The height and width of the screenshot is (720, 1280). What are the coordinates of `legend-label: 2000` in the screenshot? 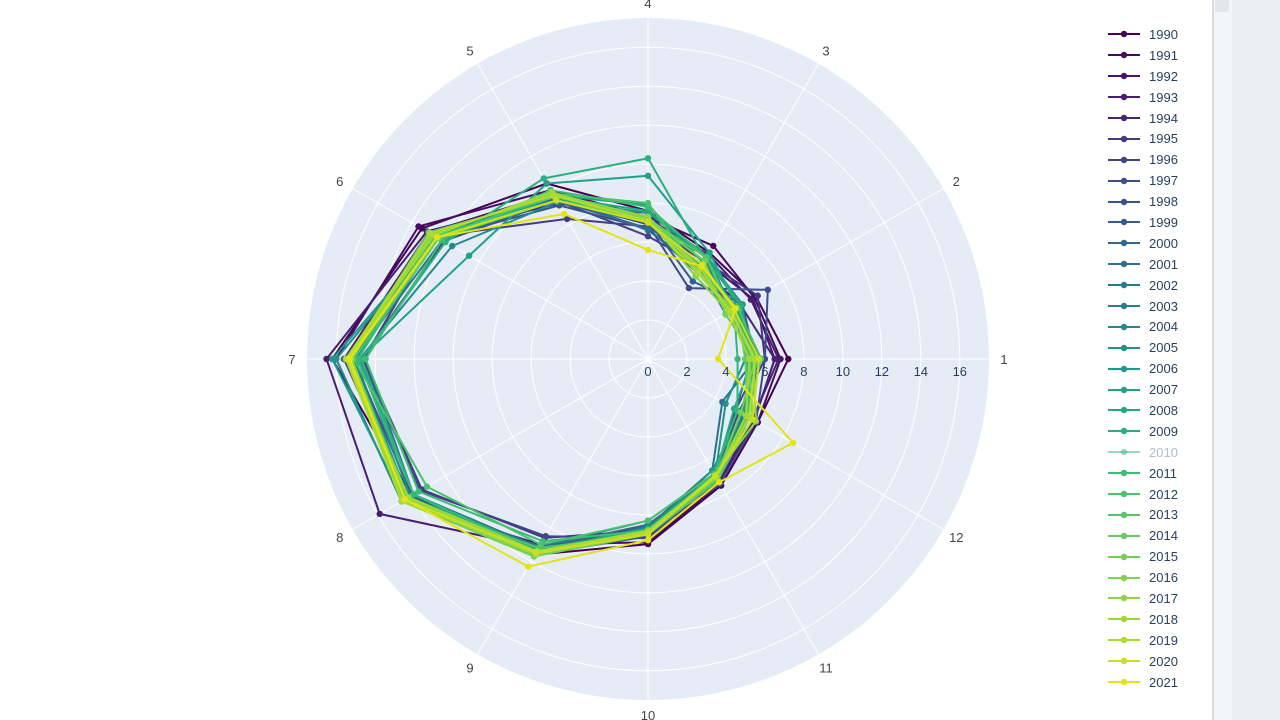 It's located at (1163, 243).